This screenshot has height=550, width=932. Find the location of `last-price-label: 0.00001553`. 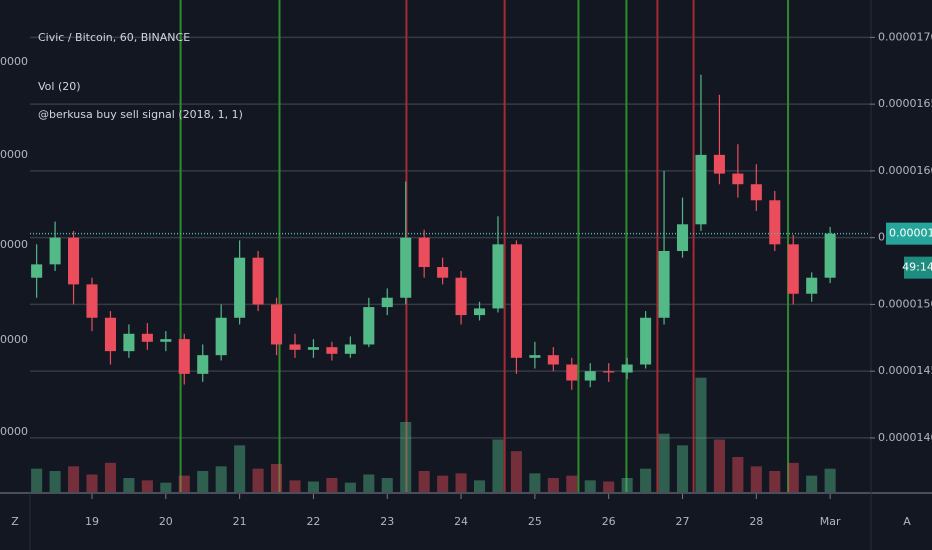

last-price-label: 0.00001553 is located at coordinates (910, 233).